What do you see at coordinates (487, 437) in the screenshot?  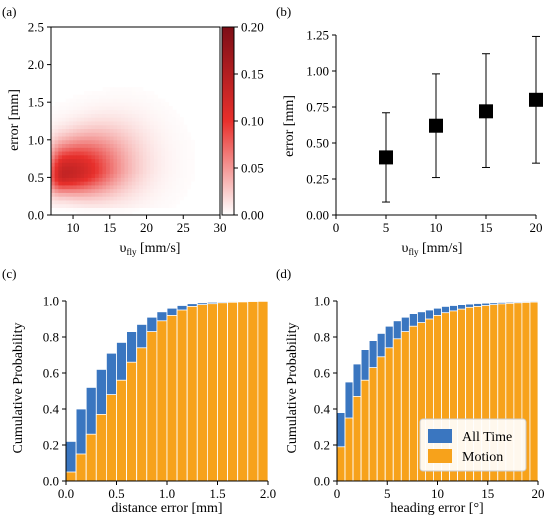 I see `legend-label-all-time: All Time` at bounding box center [487, 437].